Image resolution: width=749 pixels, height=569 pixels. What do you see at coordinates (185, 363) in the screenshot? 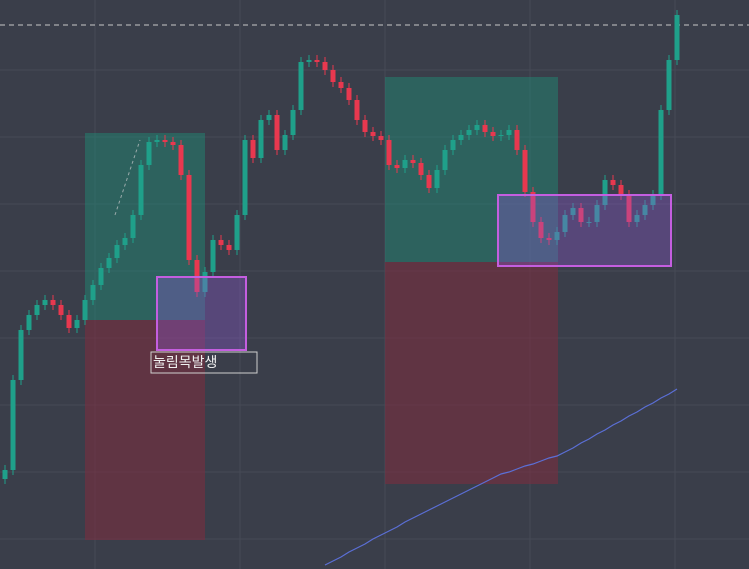
I see `annotation: 눌림목발생` at bounding box center [185, 363].